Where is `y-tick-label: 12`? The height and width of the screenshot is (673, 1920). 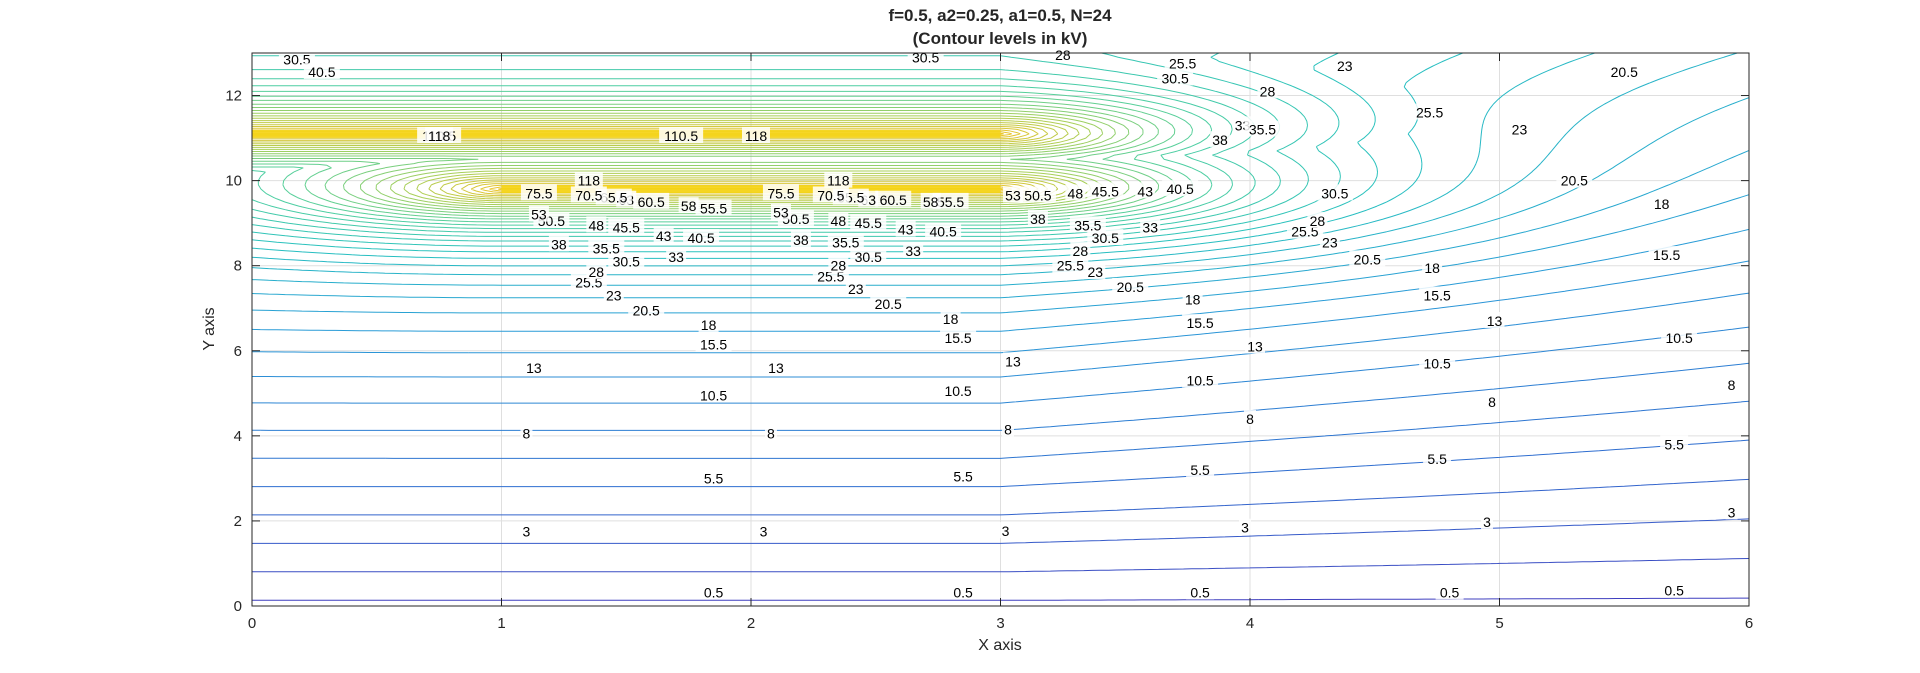
y-tick-label: 12 is located at coordinates (233, 96).